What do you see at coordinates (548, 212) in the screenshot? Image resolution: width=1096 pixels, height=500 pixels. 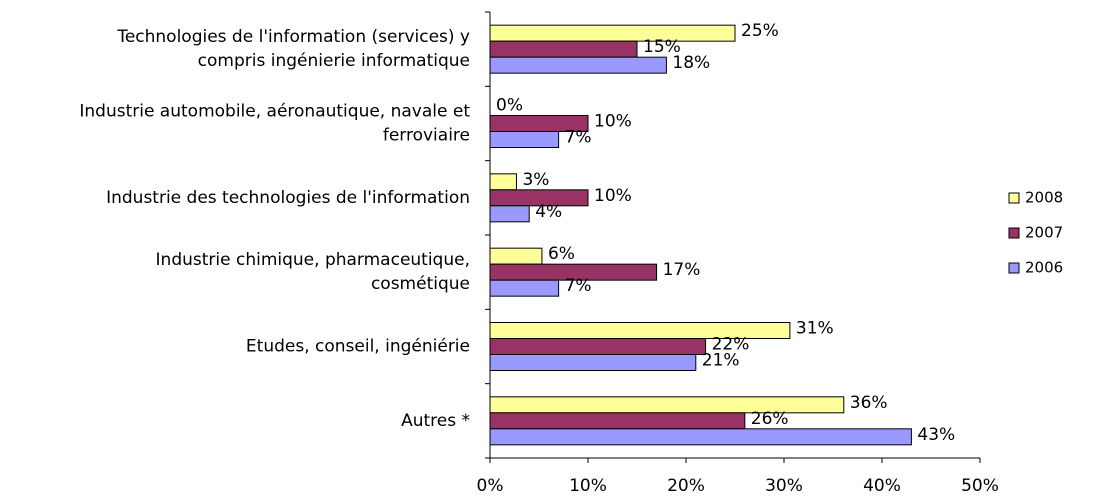 I see `data-label: 4%` at bounding box center [548, 212].